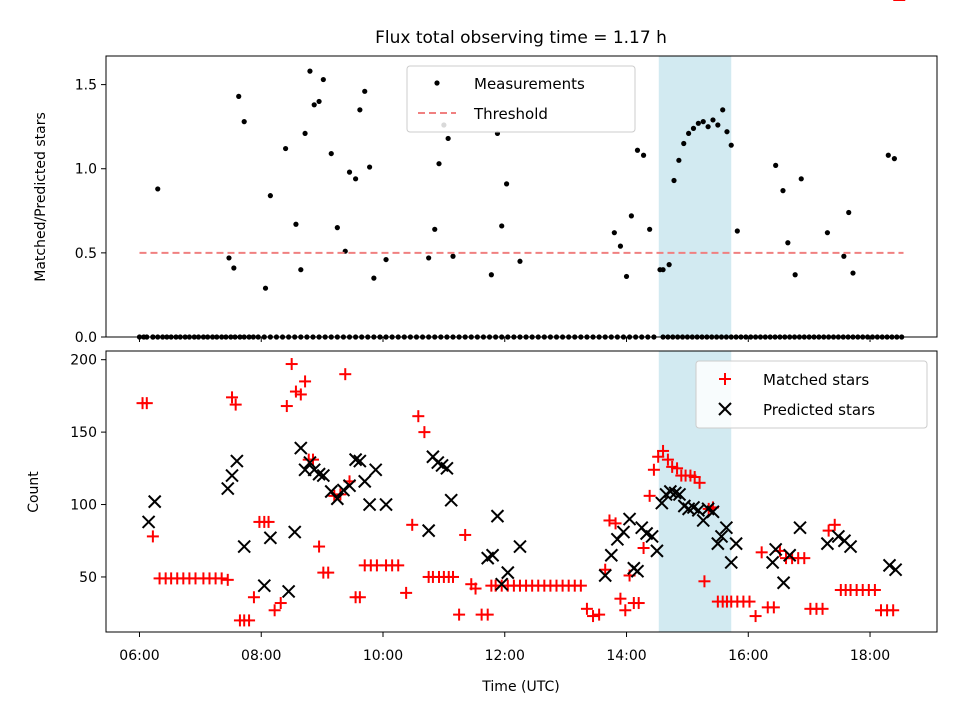 This screenshot has height=720, width=960. I want to click on x-tick-label: 08:00, so click(261, 656).